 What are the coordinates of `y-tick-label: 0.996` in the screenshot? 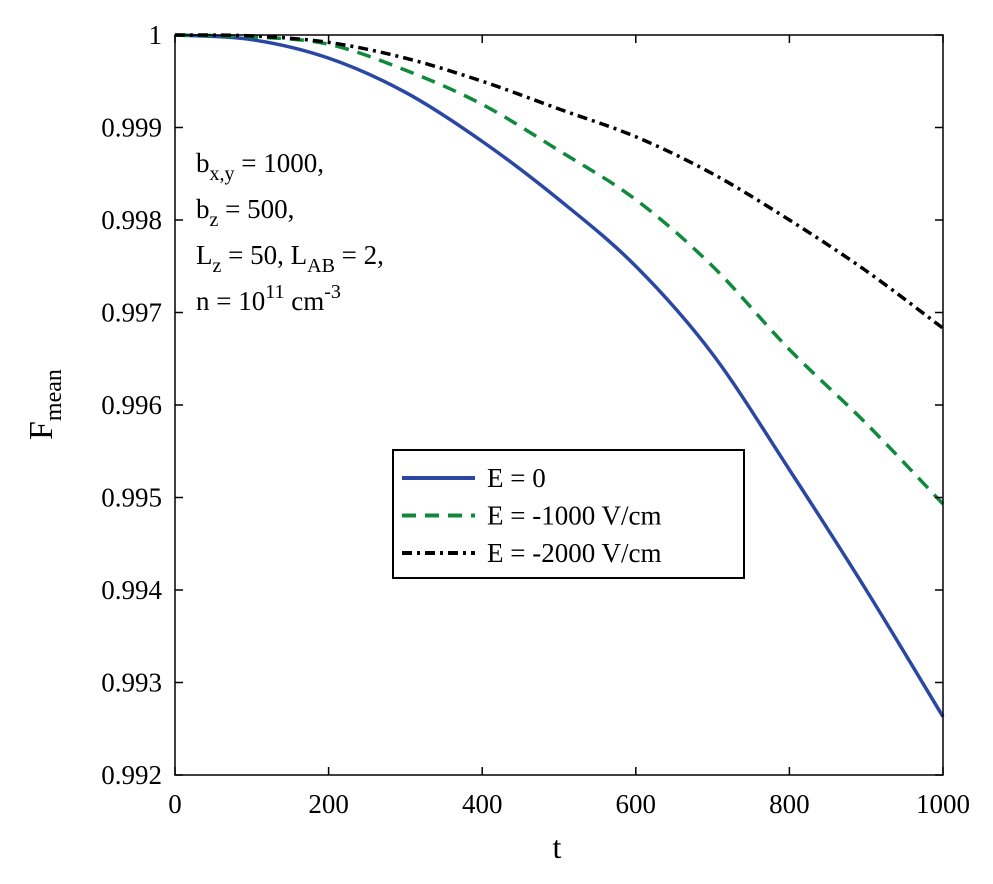 It's located at (131, 405).